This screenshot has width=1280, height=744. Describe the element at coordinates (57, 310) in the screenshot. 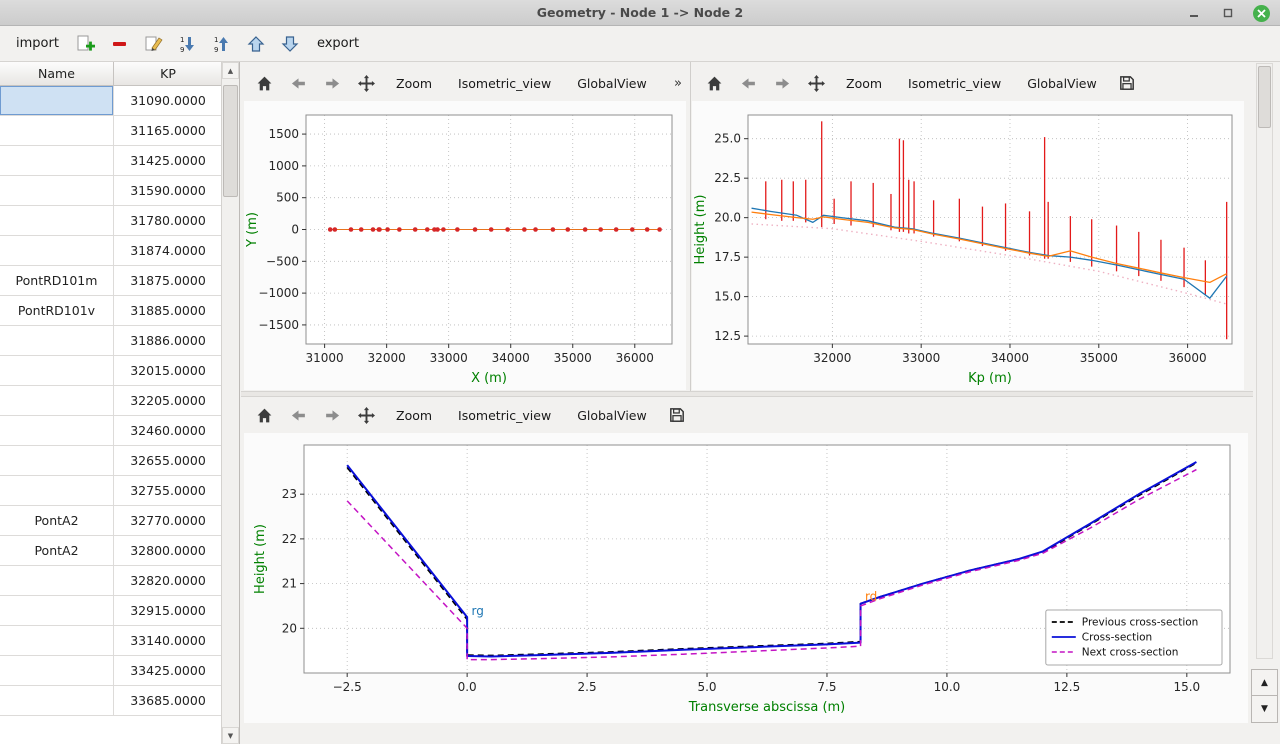

I see `name-cell: PontRD101v` at that location.